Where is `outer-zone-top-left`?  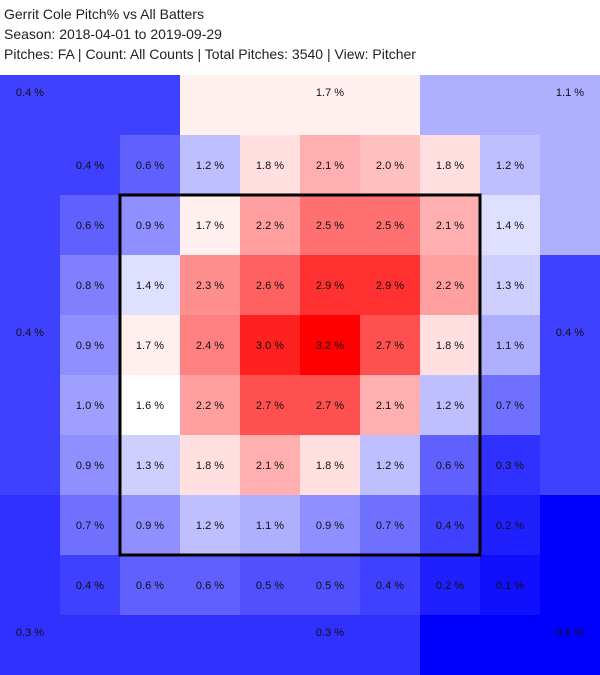
outer-zone-top-left is located at coordinates (90, 165).